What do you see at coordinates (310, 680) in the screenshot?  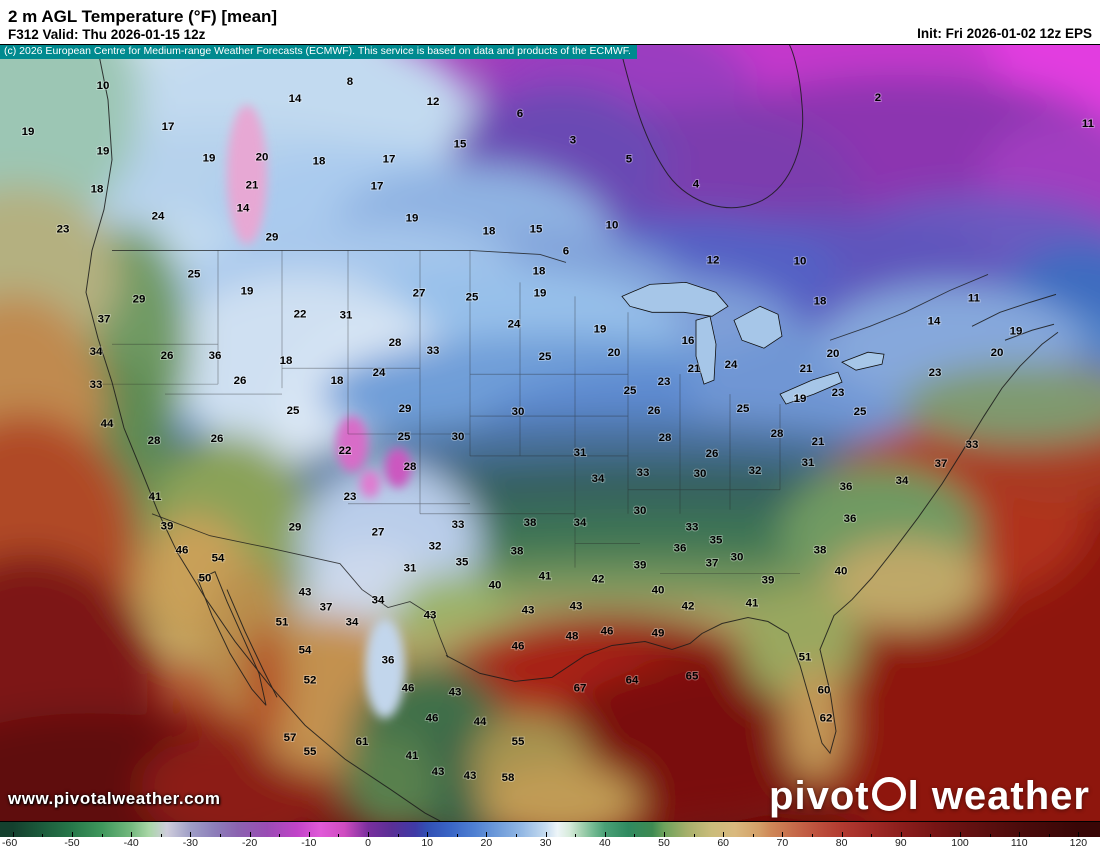 I see `station-temp-label: 52` at bounding box center [310, 680].